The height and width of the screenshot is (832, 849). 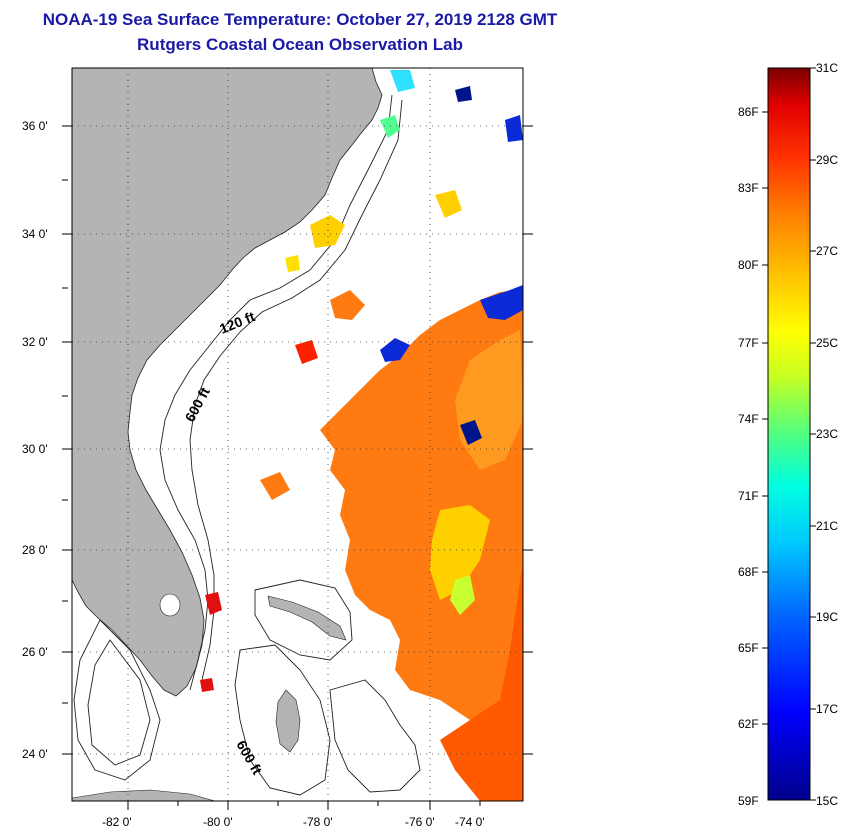 I want to click on colorbar-f-86: 86F, so click(x=748, y=112).